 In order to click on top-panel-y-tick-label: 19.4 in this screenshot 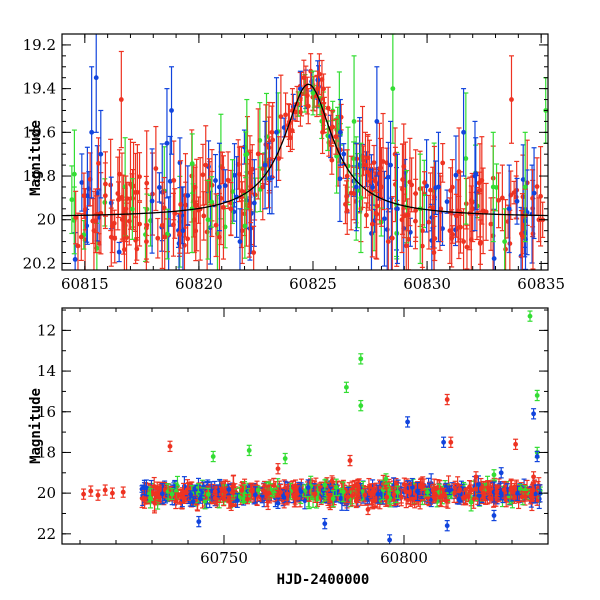, I will do `click(39, 89)`.